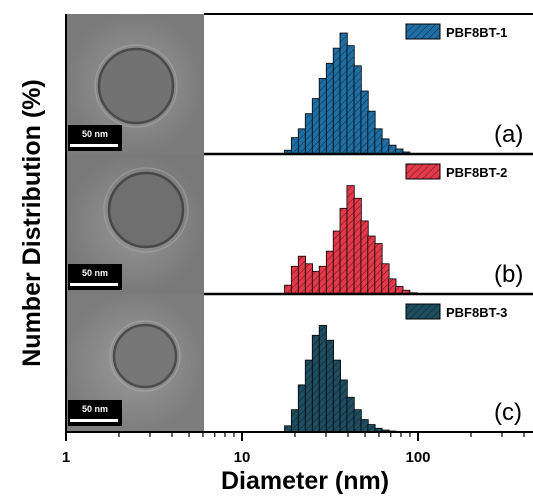  Describe the element at coordinates (66, 457) in the screenshot. I see `x-tick-label: 1` at that location.